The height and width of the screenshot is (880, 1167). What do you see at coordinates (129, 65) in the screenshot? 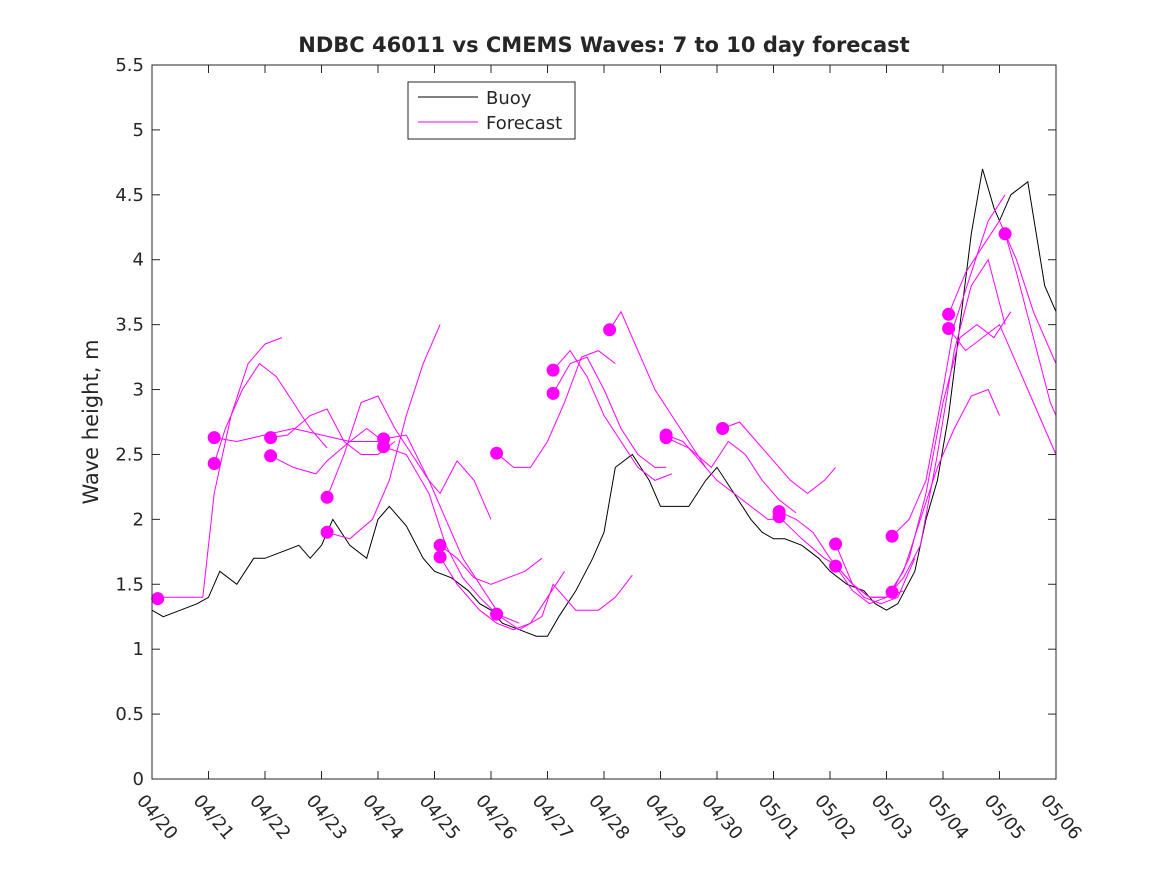
I see `y-tick-label: 5.5` at bounding box center [129, 65].